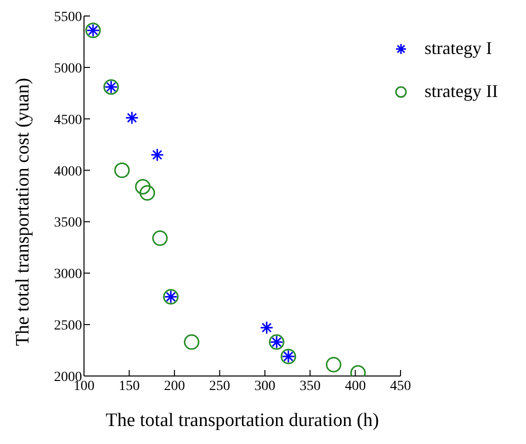 This screenshot has width=526, height=444. Describe the element at coordinates (23, 212) in the screenshot. I see `y-axis-title: The total transportation cost (yuan)` at that location.